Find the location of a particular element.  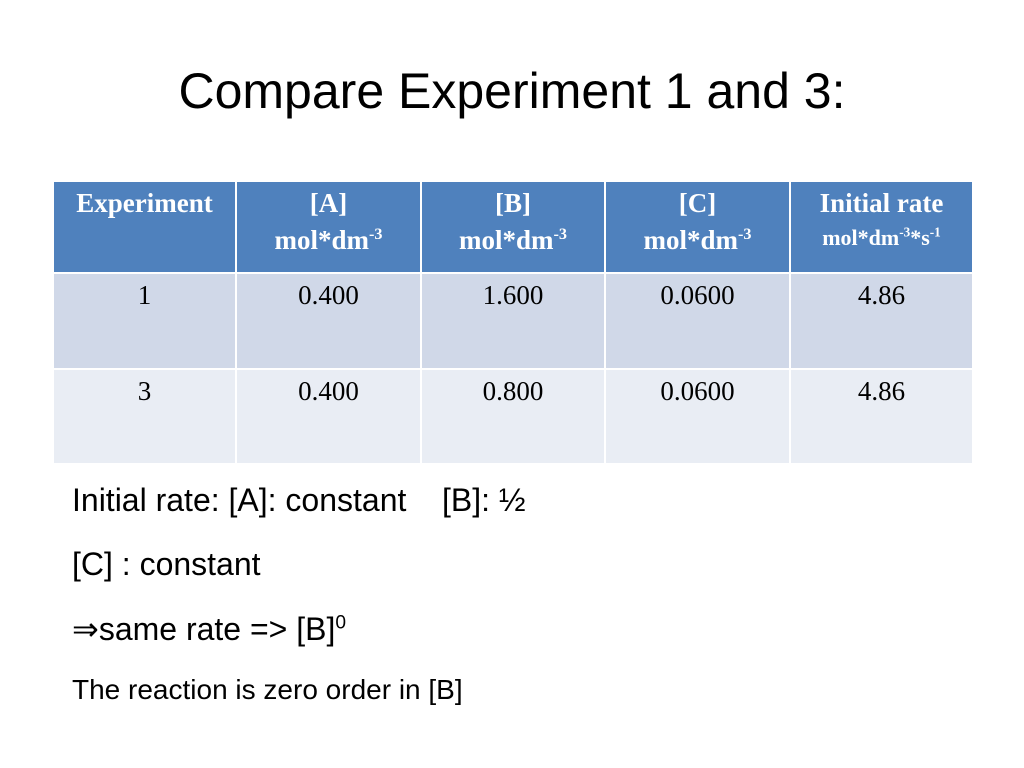

header-name: [C] is located at coordinates (697, 203).